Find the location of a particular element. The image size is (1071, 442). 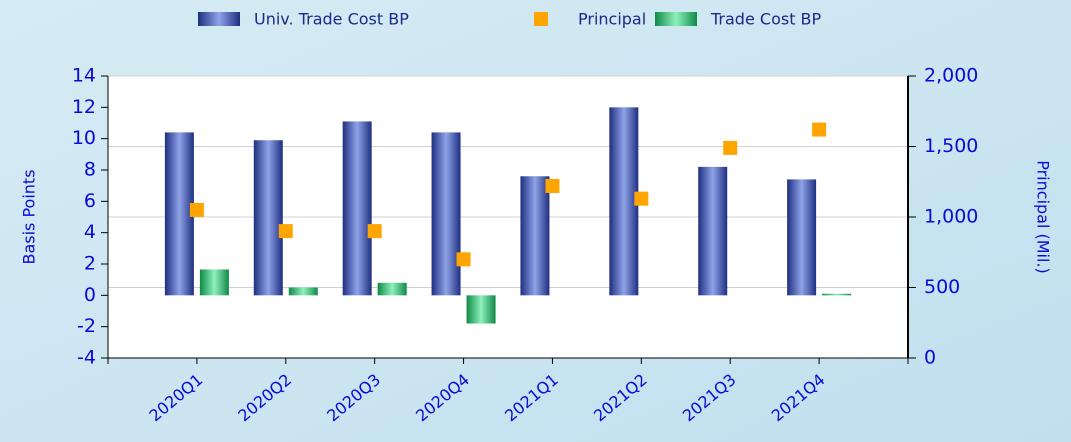

y2-tick-label: 1,500 is located at coordinates (951, 146).